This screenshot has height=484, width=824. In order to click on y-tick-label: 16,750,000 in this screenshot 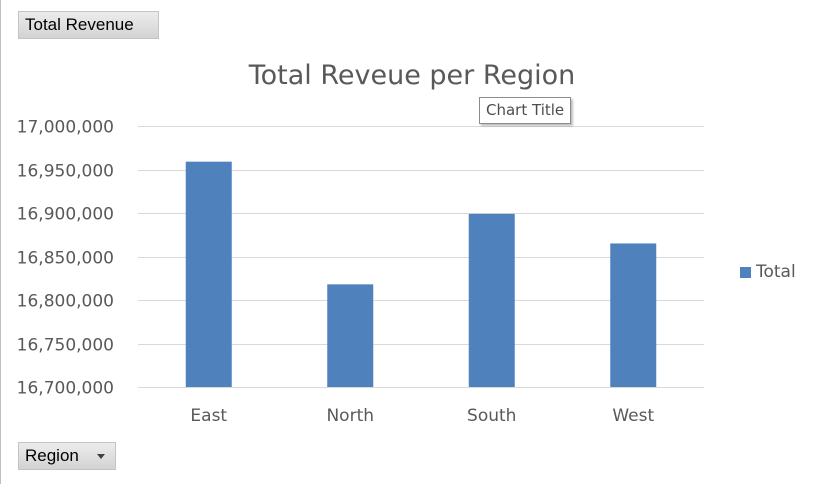, I will do `click(65, 346)`.